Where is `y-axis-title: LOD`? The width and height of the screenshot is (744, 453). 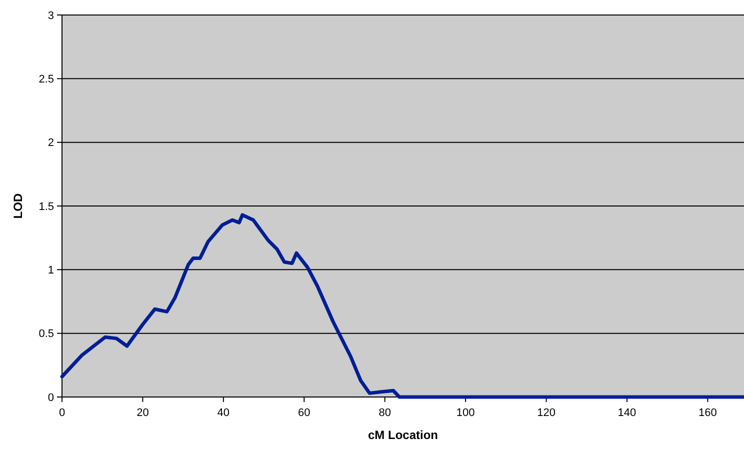
y-axis-title: LOD is located at coordinates (18, 206).